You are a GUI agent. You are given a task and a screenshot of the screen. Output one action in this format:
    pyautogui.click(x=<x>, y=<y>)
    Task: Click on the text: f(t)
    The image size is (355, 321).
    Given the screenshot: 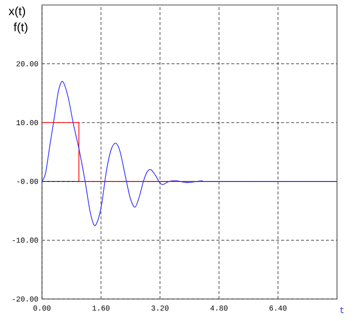 What is the action you would take?
    pyautogui.click(x=21, y=28)
    